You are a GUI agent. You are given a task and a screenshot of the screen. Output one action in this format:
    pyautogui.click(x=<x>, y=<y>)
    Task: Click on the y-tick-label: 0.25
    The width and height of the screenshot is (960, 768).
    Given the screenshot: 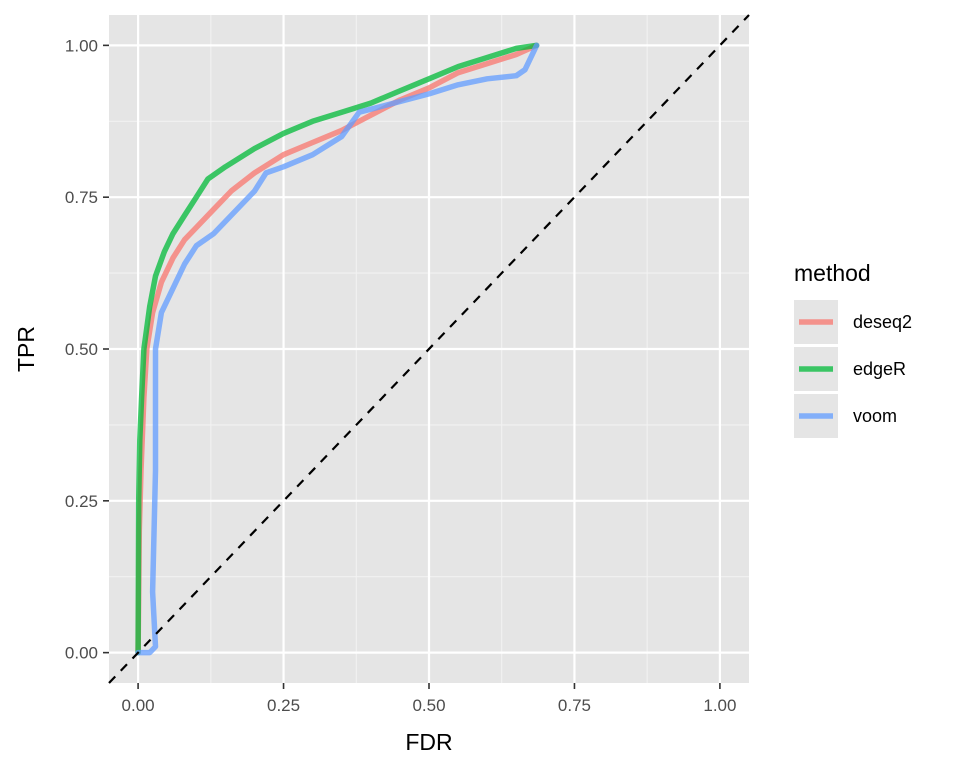 What is the action you would take?
    pyautogui.click(x=81, y=501)
    